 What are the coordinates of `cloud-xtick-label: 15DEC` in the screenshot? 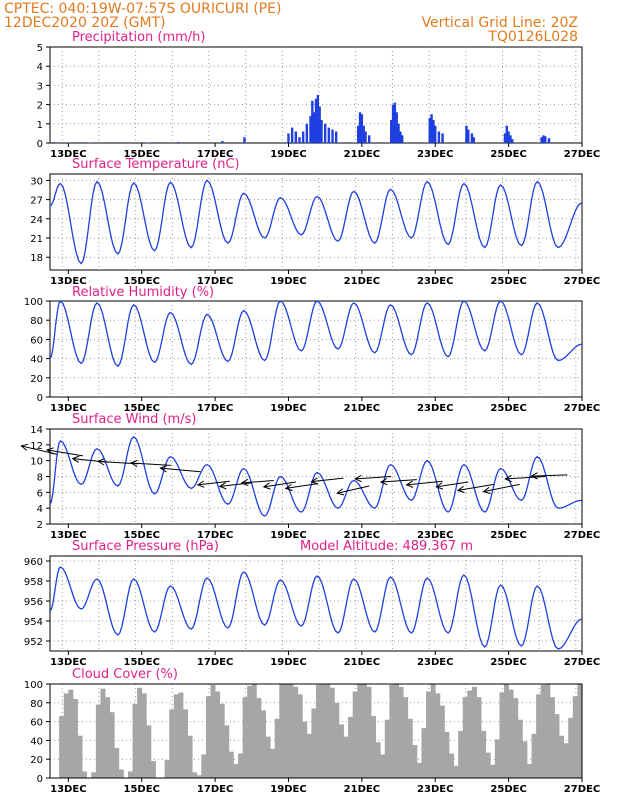 It's located at (142, 789).